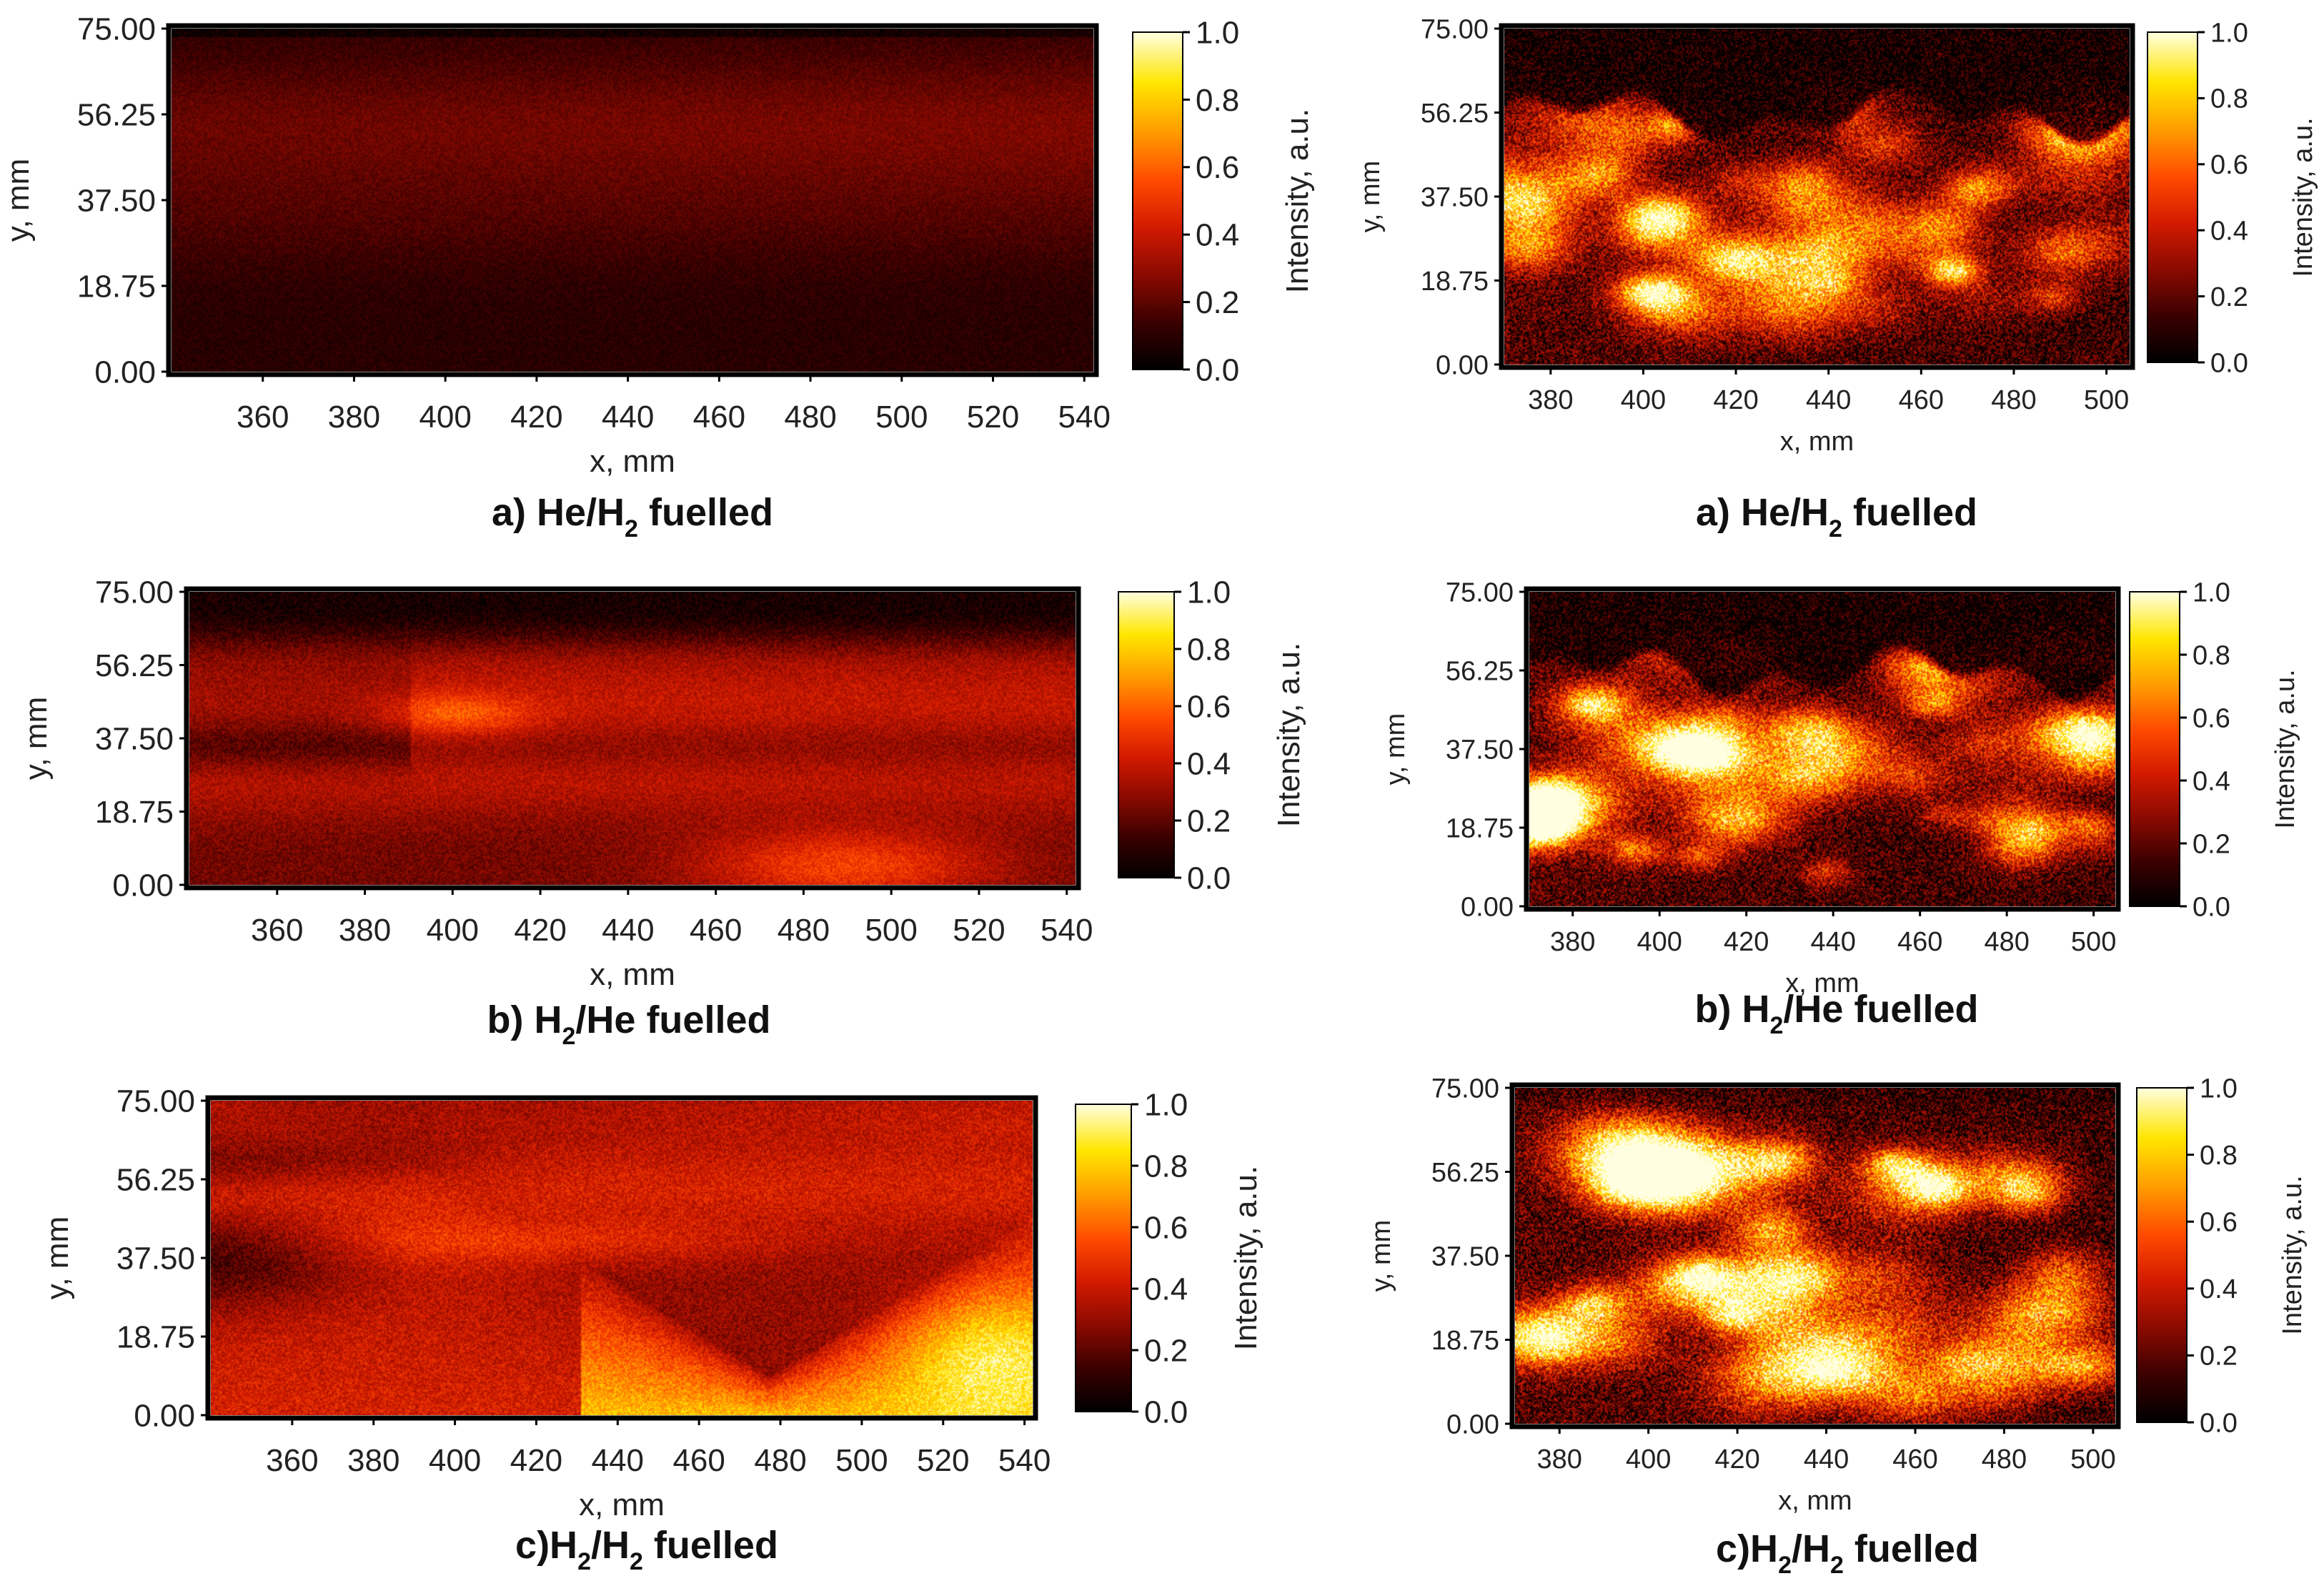 The image size is (2324, 1581). Describe the element at coordinates (646, 1549) in the screenshot. I see `panel-caption: c)H2/H2 fuelled` at that location.